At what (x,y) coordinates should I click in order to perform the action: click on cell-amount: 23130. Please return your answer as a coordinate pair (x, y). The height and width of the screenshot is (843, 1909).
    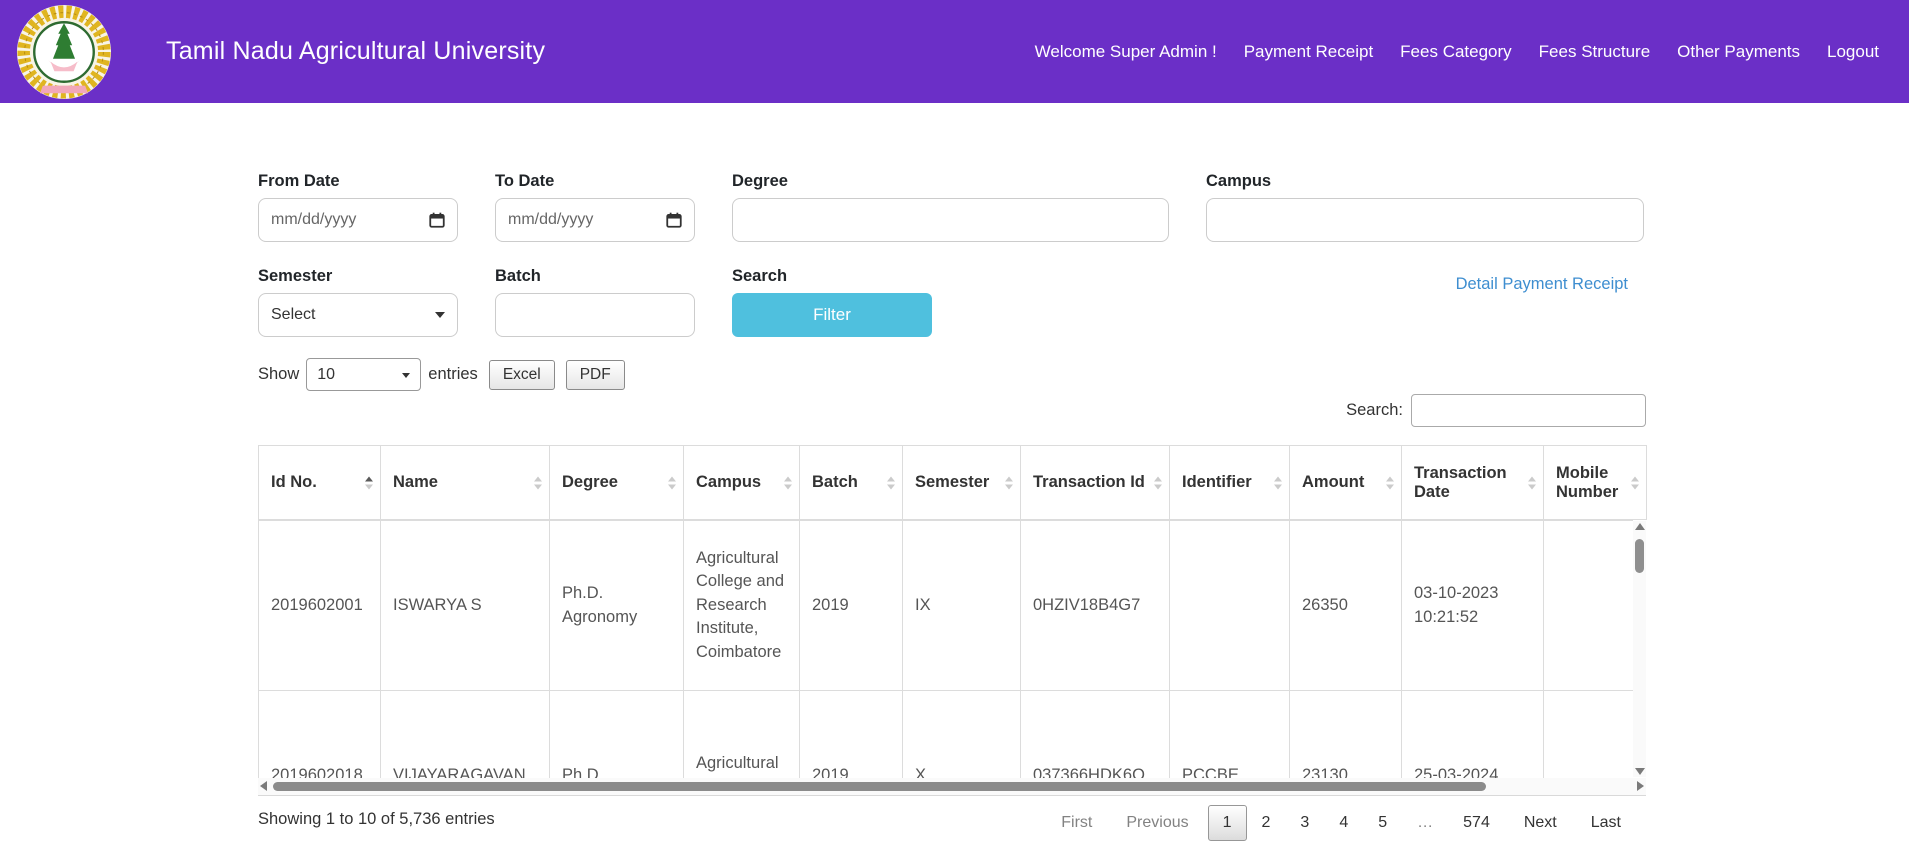
    Looking at the image, I should click on (1345, 734).